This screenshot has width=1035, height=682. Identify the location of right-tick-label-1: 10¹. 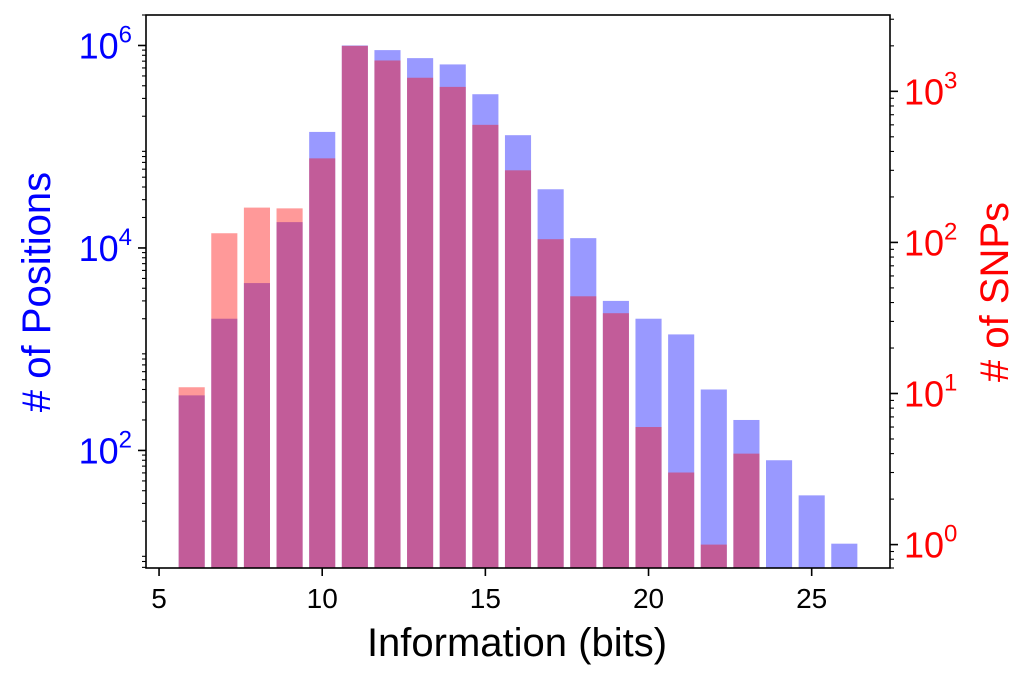
(930, 392).